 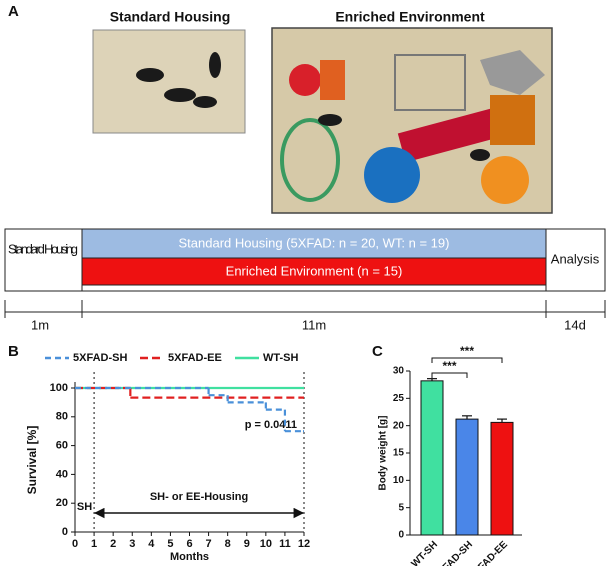 I want to click on panel-label: B, so click(x=13, y=351).